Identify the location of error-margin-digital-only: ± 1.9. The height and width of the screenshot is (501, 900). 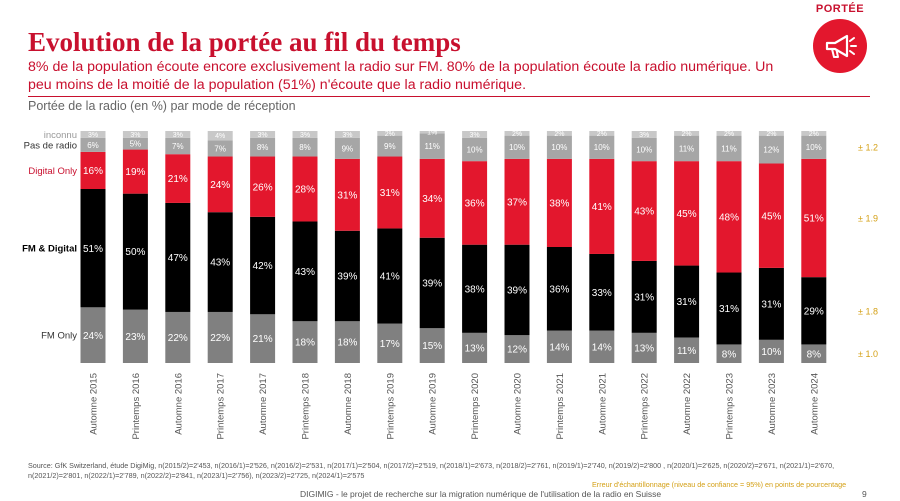
(868, 219).